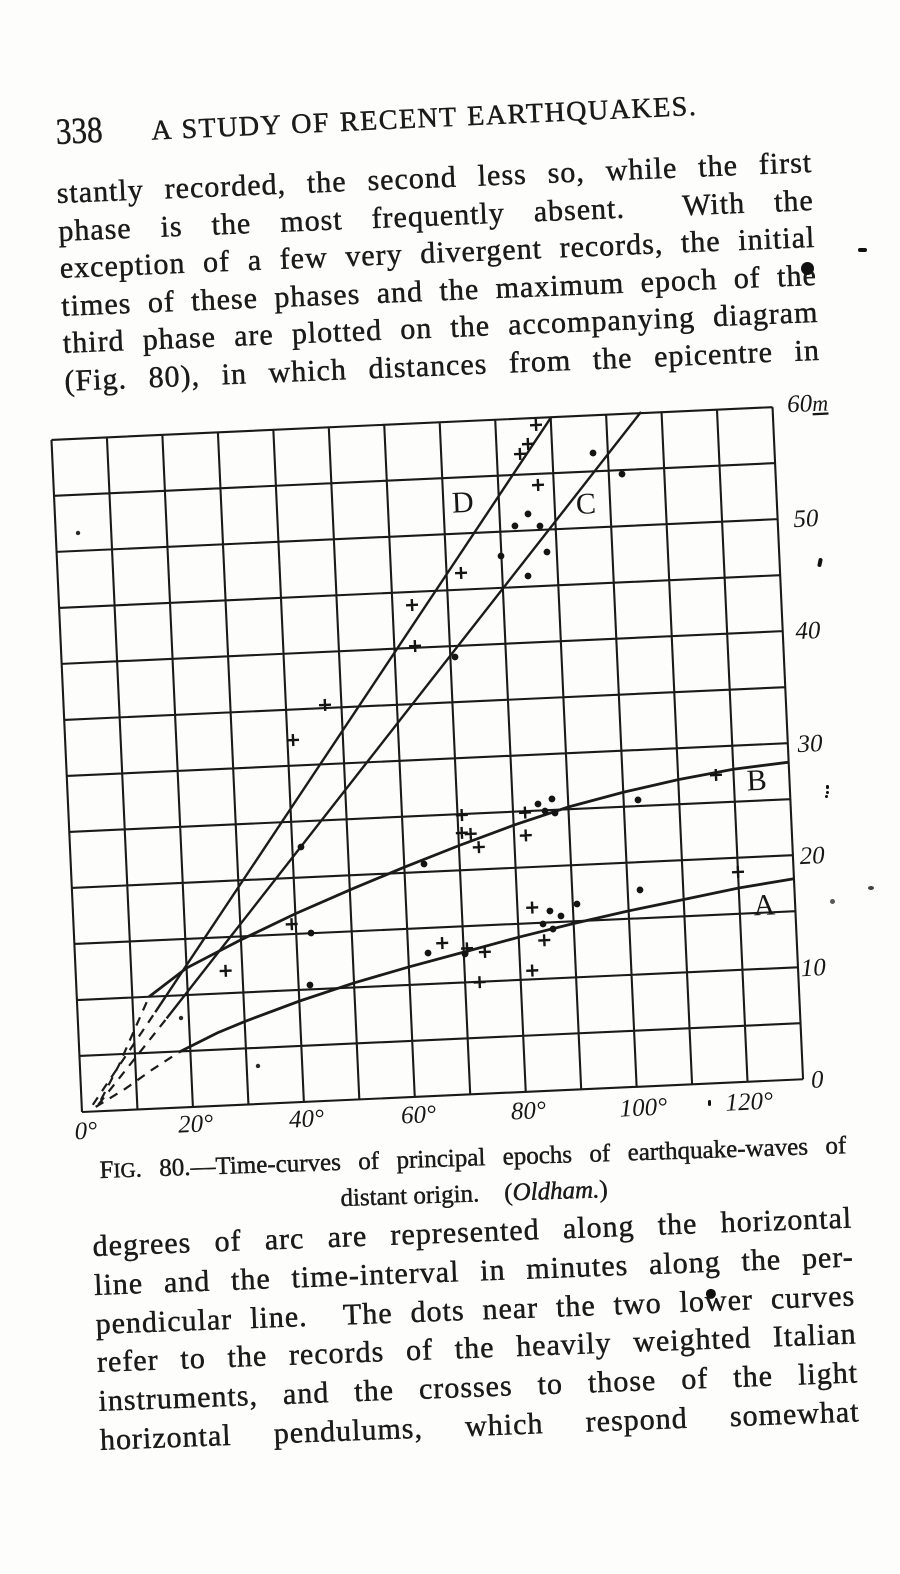  I want to click on svg-text: 20, so click(812, 856).